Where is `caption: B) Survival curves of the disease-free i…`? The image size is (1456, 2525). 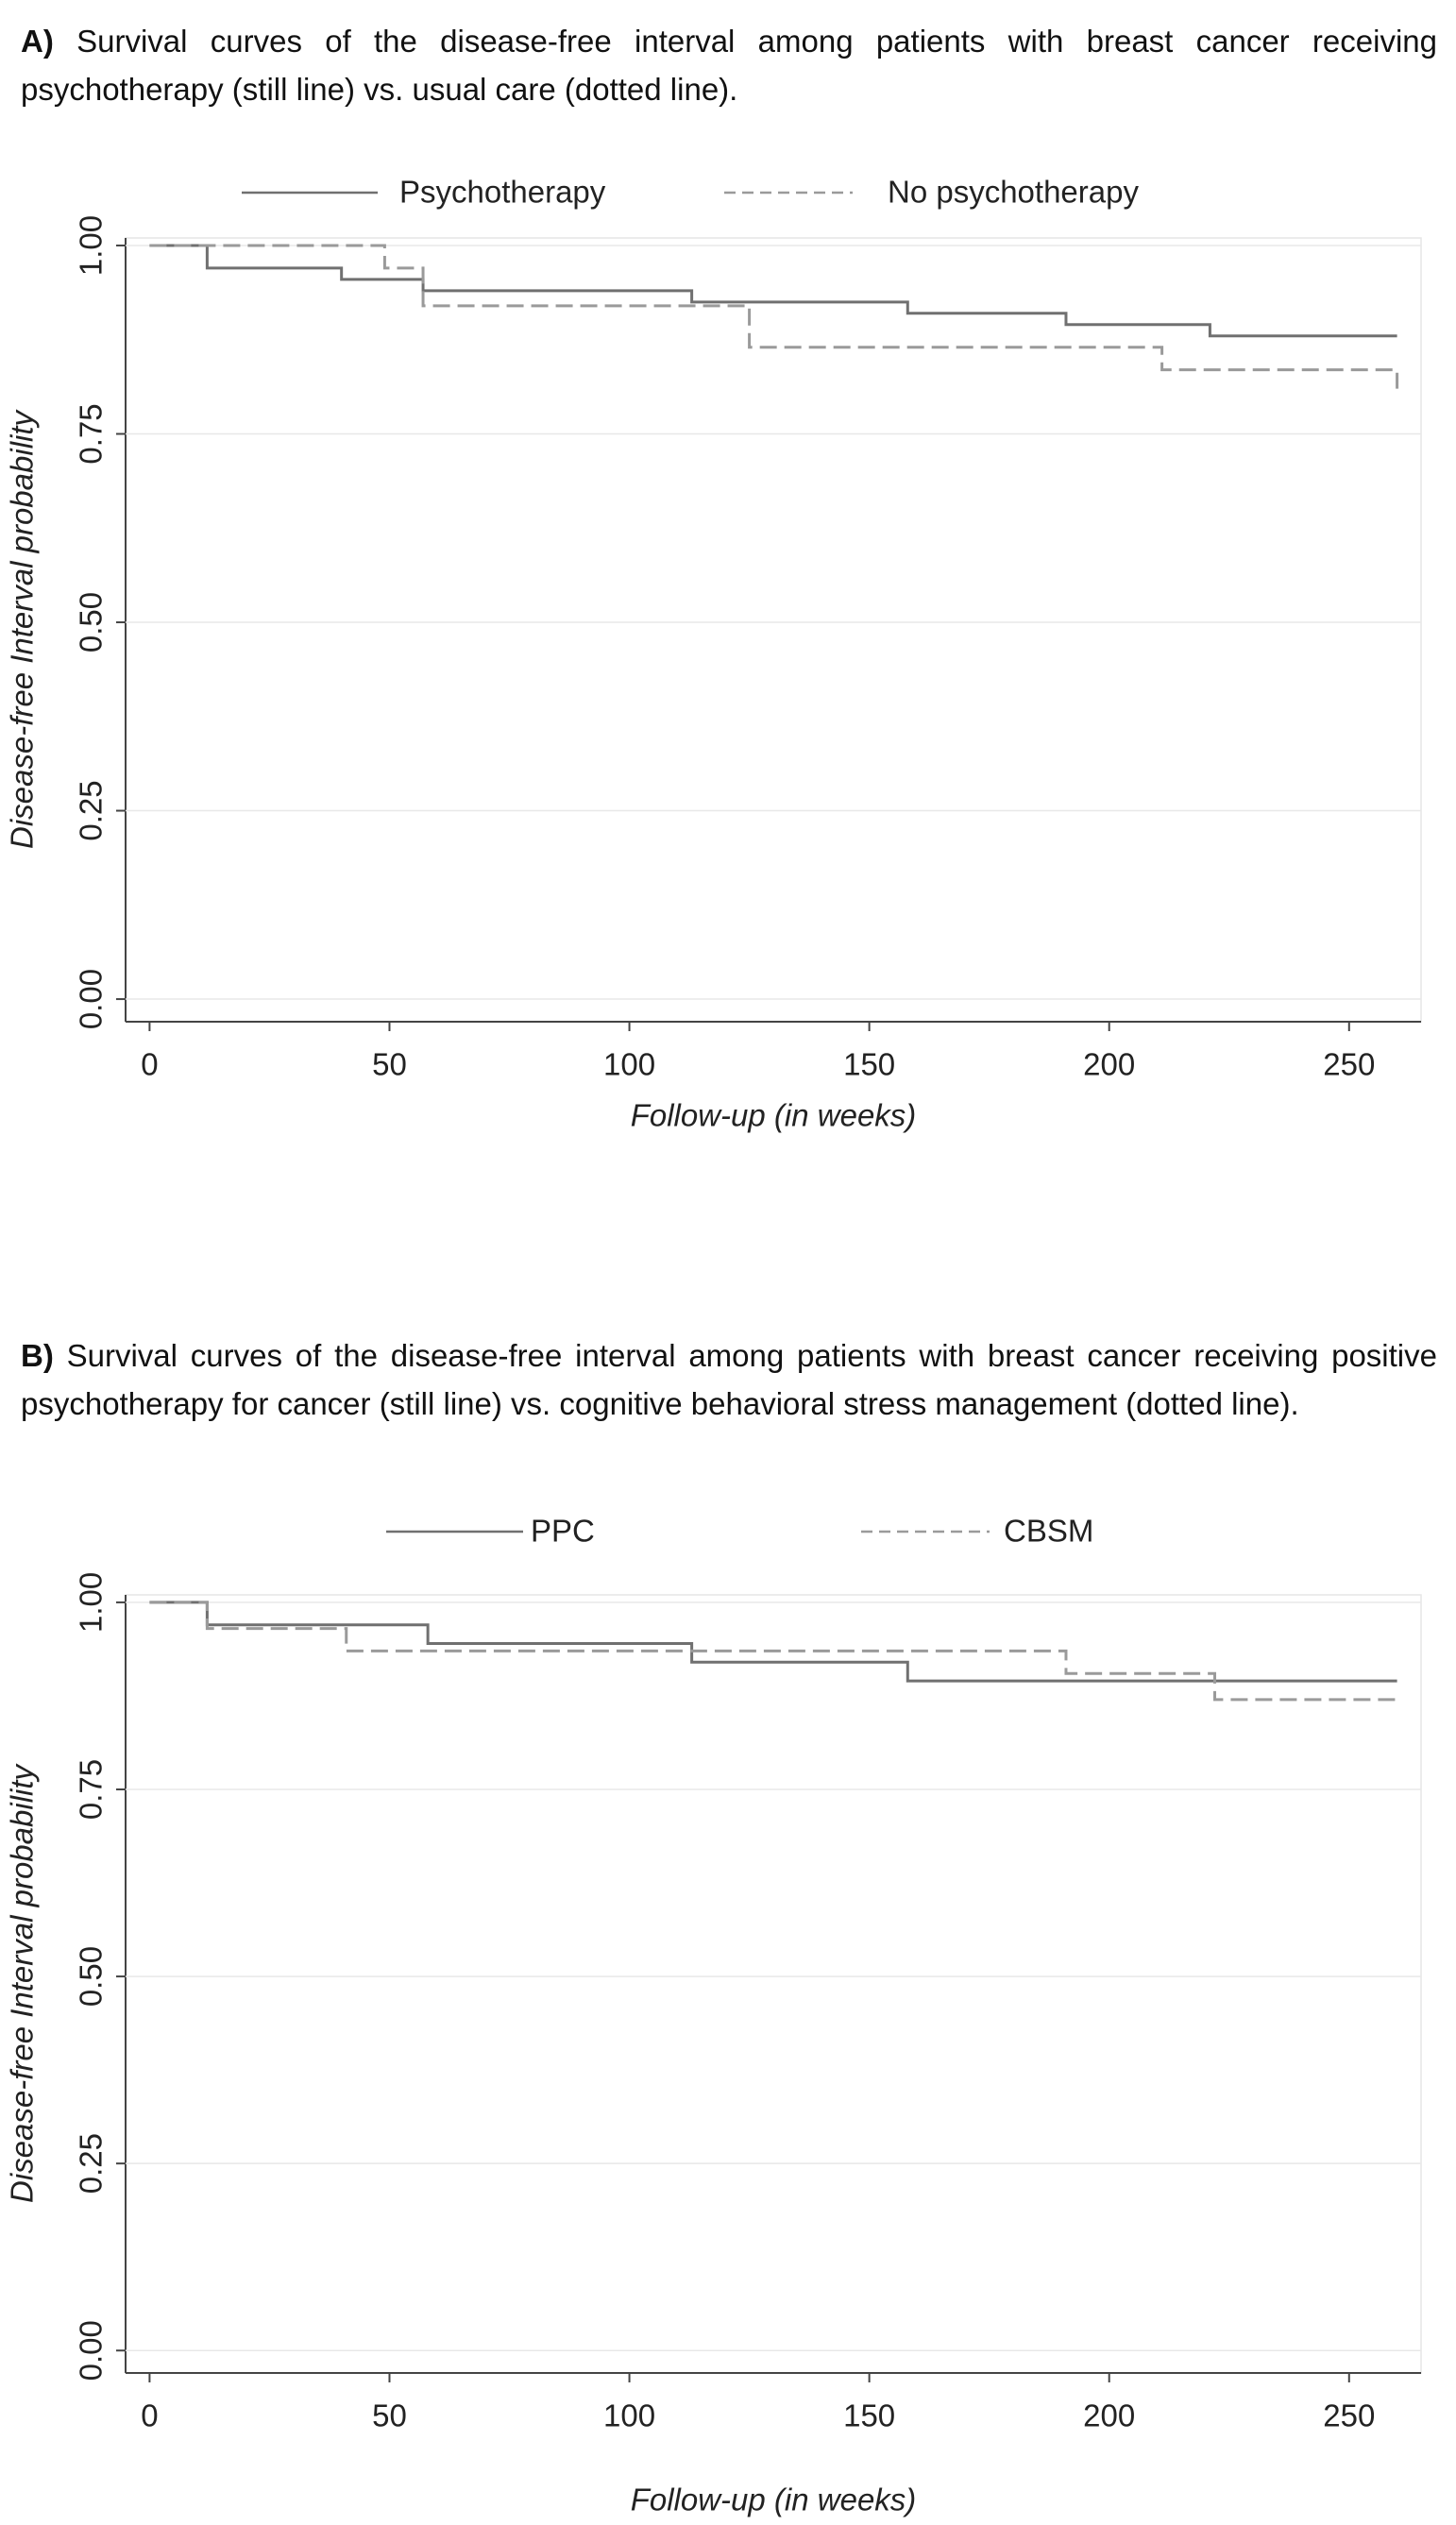
caption: B) Survival curves of the disease-free i… is located at coordinates (729, 1380).